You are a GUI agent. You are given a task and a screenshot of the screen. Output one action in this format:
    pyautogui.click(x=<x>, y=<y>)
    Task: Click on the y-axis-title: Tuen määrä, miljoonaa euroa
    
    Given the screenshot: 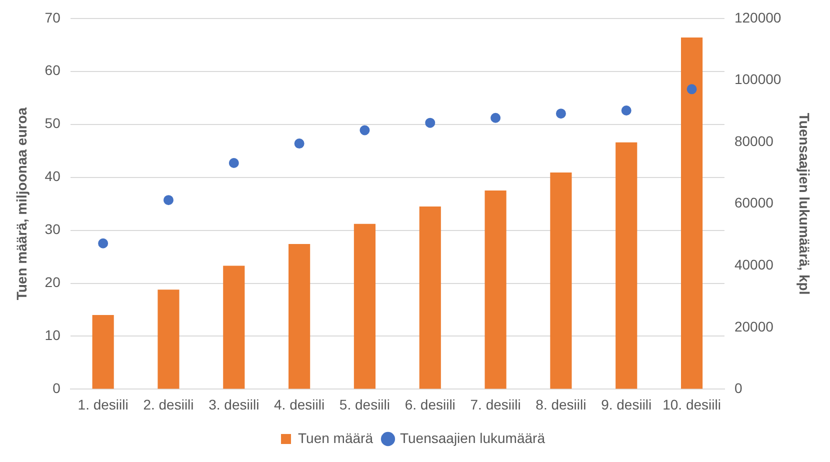 What is the action you would take?
    pyautogui.click(x=21, y=203)
    